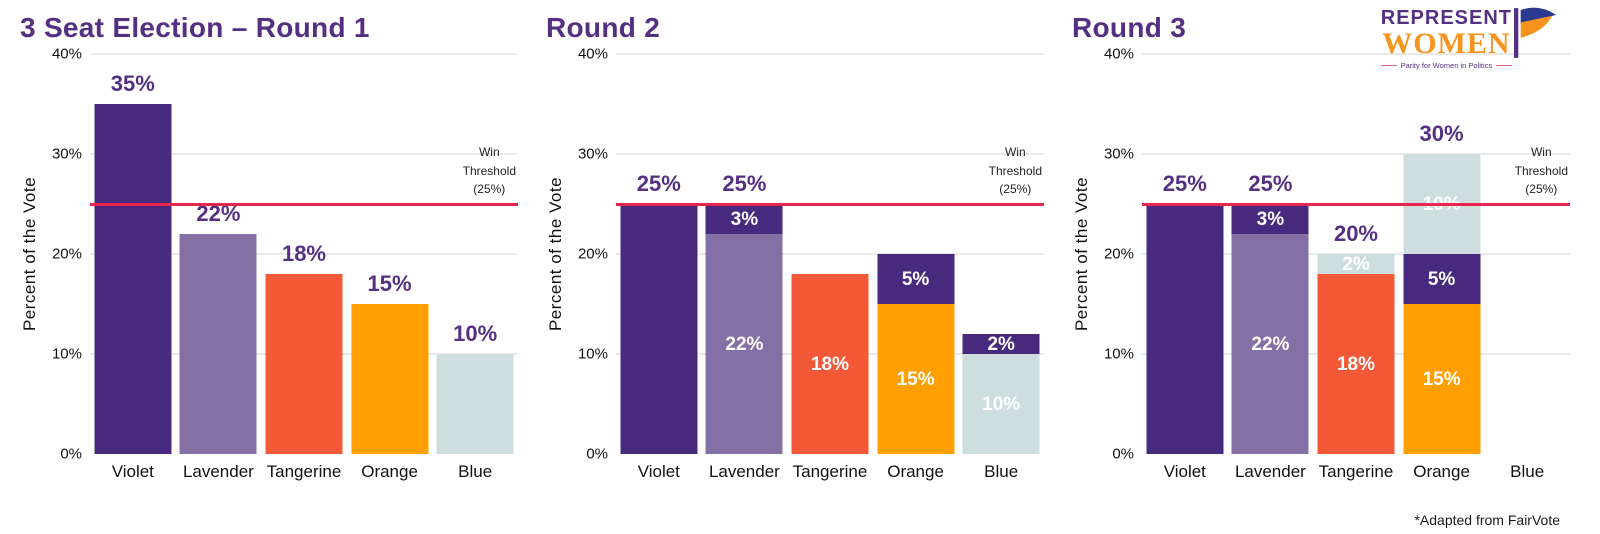 The width and height of the screenshot is (1600, 534). I want to click on segment-value-label: 3%, so click(744, 219).